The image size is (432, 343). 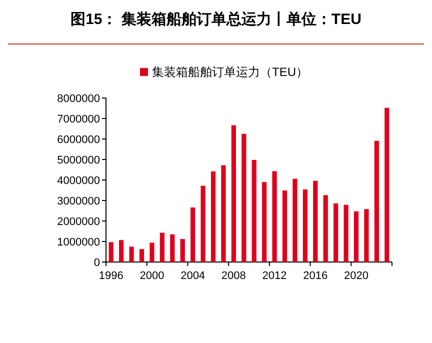 What do you see at coordinates (78, 140) in the screenshot?
I see `y-tick-label: 6000000` at bounding box center [78, 140].